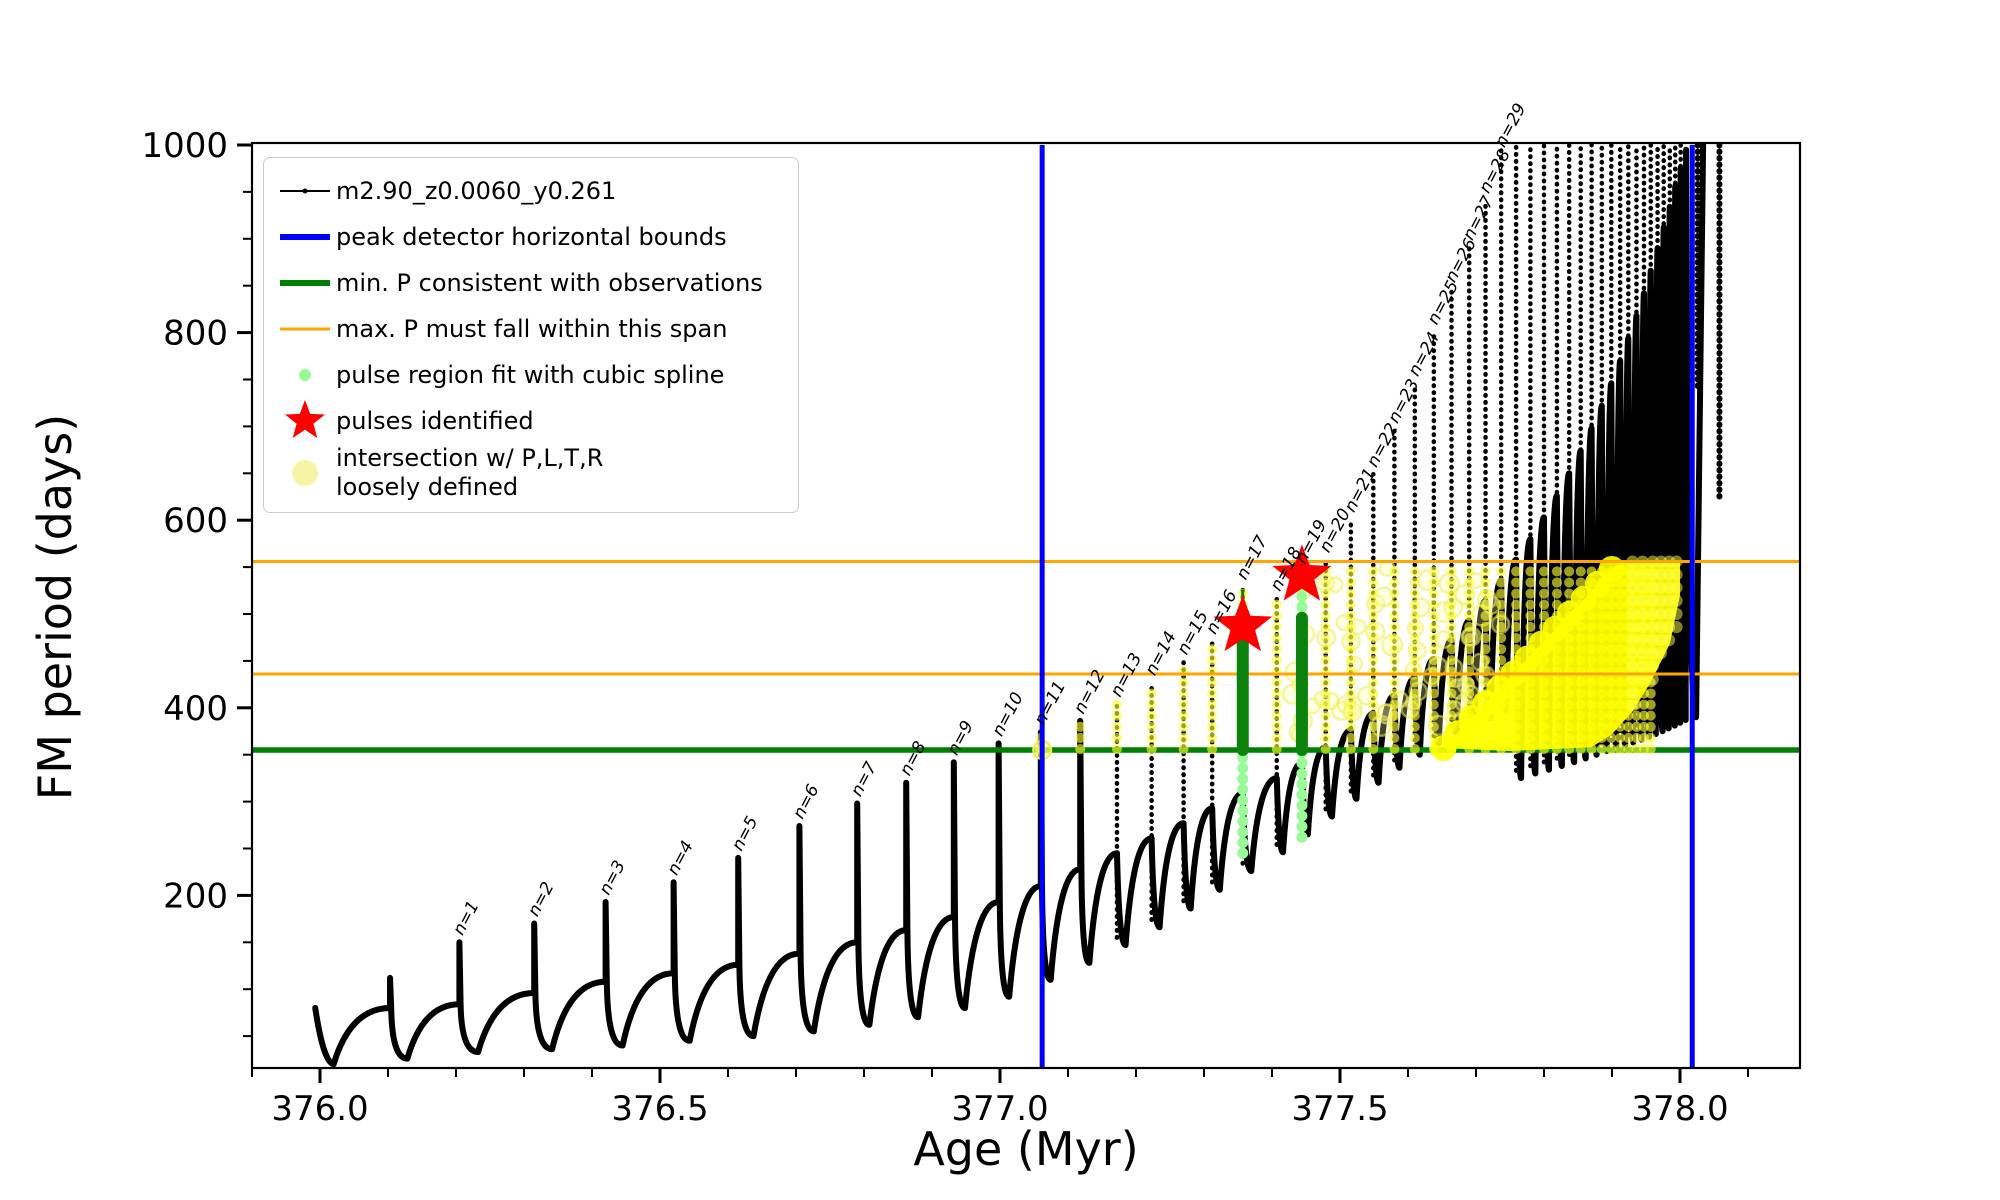  Describe the element at coordinates (1679, 1109) in the screenshot. I see `x-tick-label: 378.0` at that location.